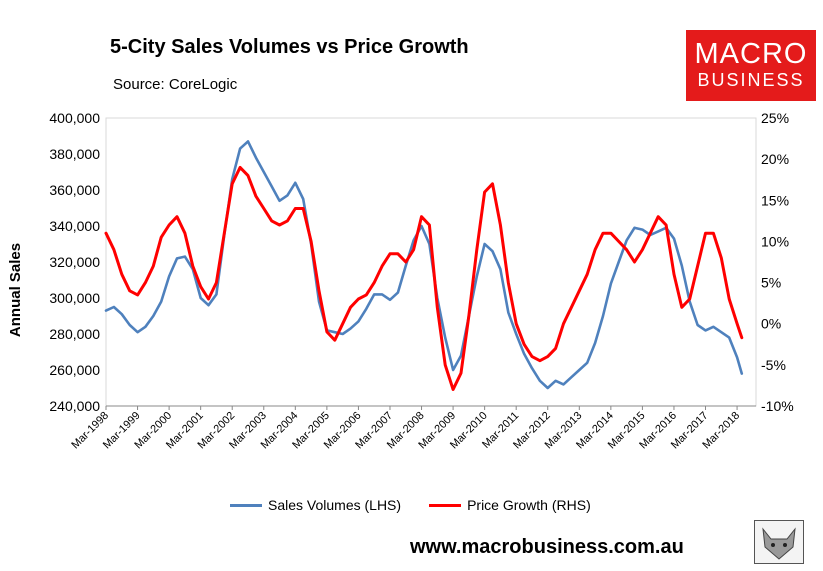 This screenshot has width=823, height=571. I want to click on y-tick-label: 320,000, so click(74, 262).